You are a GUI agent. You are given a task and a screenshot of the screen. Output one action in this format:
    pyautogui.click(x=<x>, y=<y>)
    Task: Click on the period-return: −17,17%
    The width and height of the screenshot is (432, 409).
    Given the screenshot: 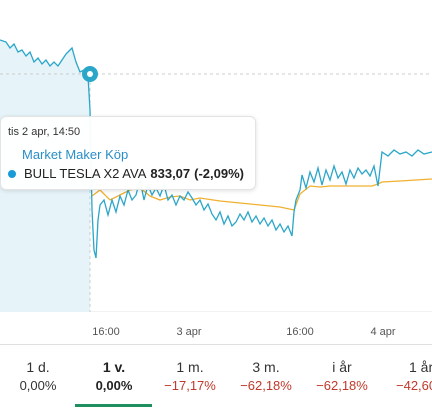 What is the action you would take?
    pyautogui.click(x=190, y=385)
    